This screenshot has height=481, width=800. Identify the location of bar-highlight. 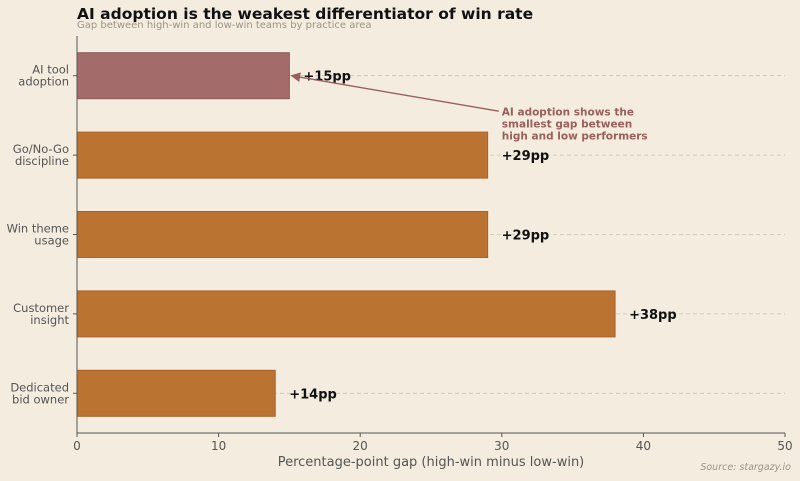
(183, 76).